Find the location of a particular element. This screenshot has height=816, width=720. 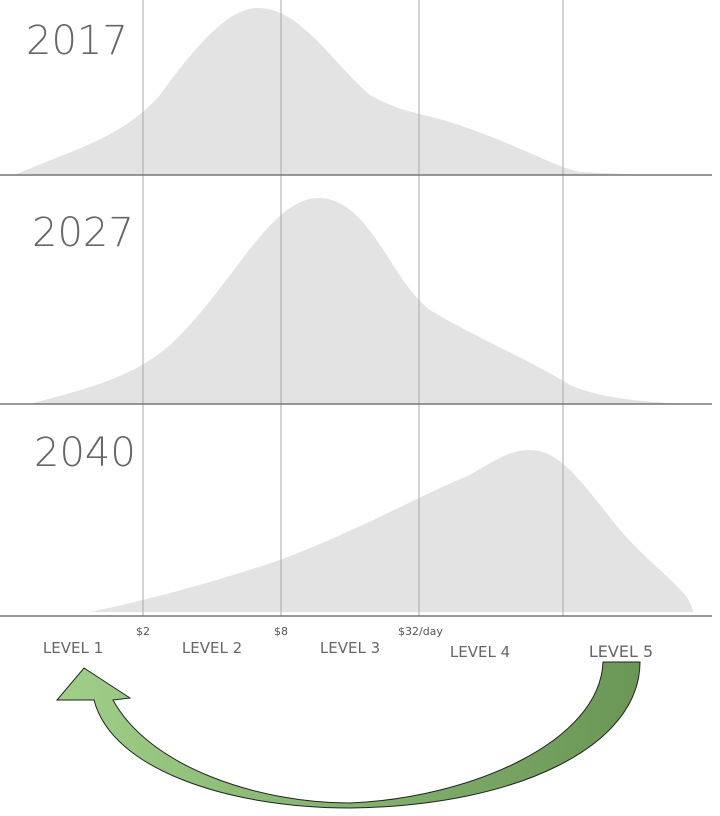

year-label: 2017 is located at coordinates (77, 41).